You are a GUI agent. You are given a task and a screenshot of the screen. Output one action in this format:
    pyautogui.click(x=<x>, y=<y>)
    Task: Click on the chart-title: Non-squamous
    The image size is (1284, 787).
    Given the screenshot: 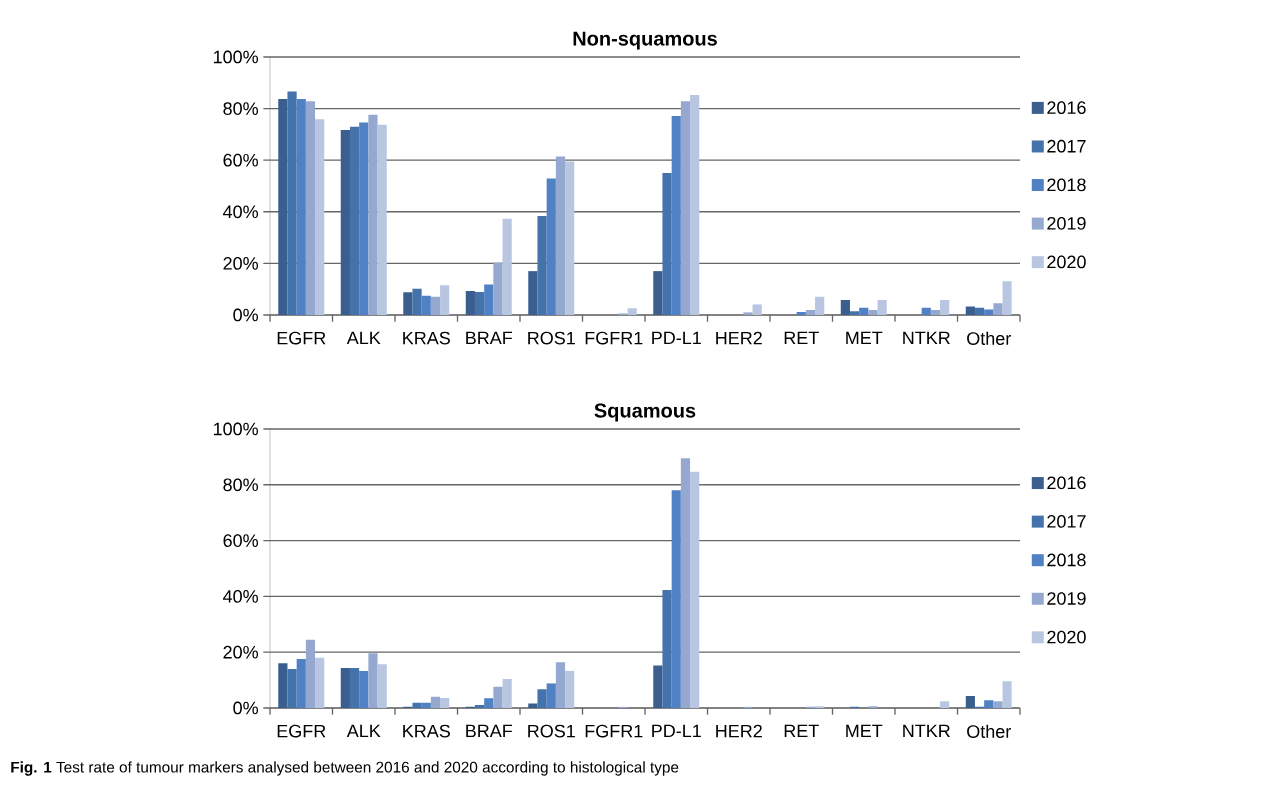 What is the action you would take?
    pyautogui.click(x=645, y=40)
    